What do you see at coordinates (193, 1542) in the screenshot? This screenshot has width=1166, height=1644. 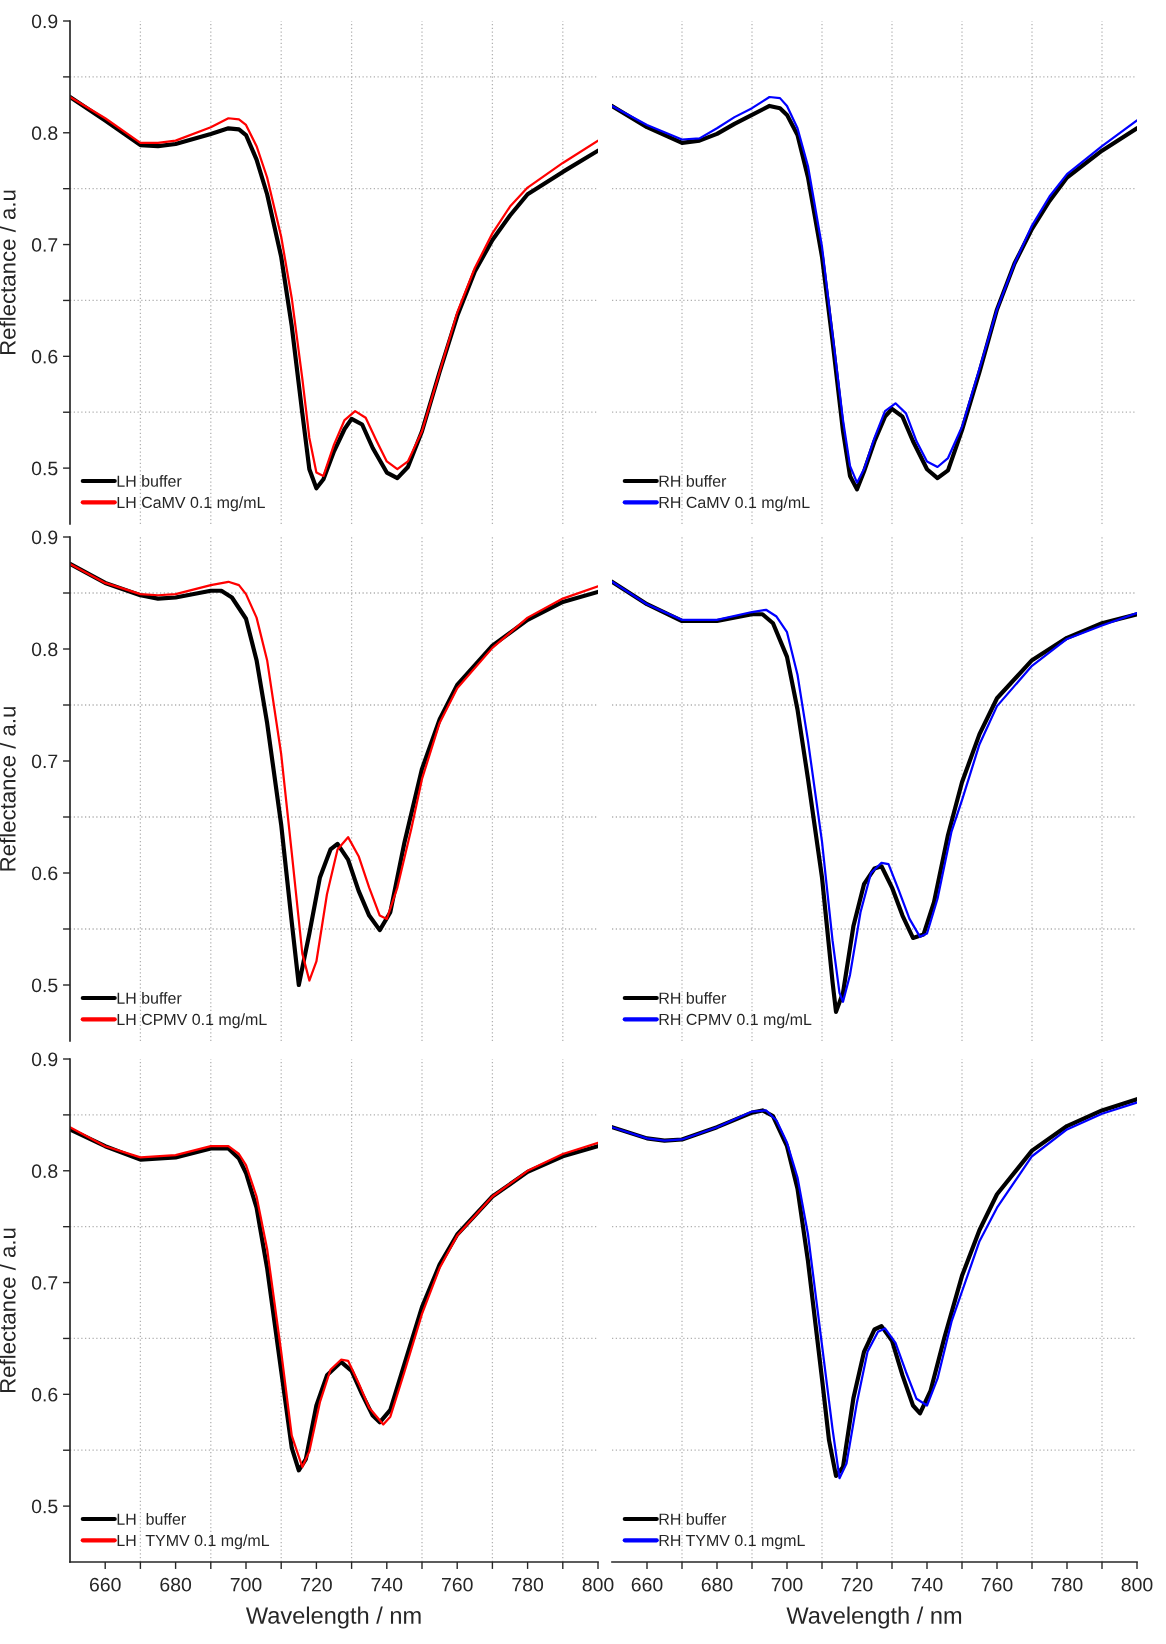 I see `legend-label: LH TYMV 0.1 mg/mL` at bounding box center [193, 1542].